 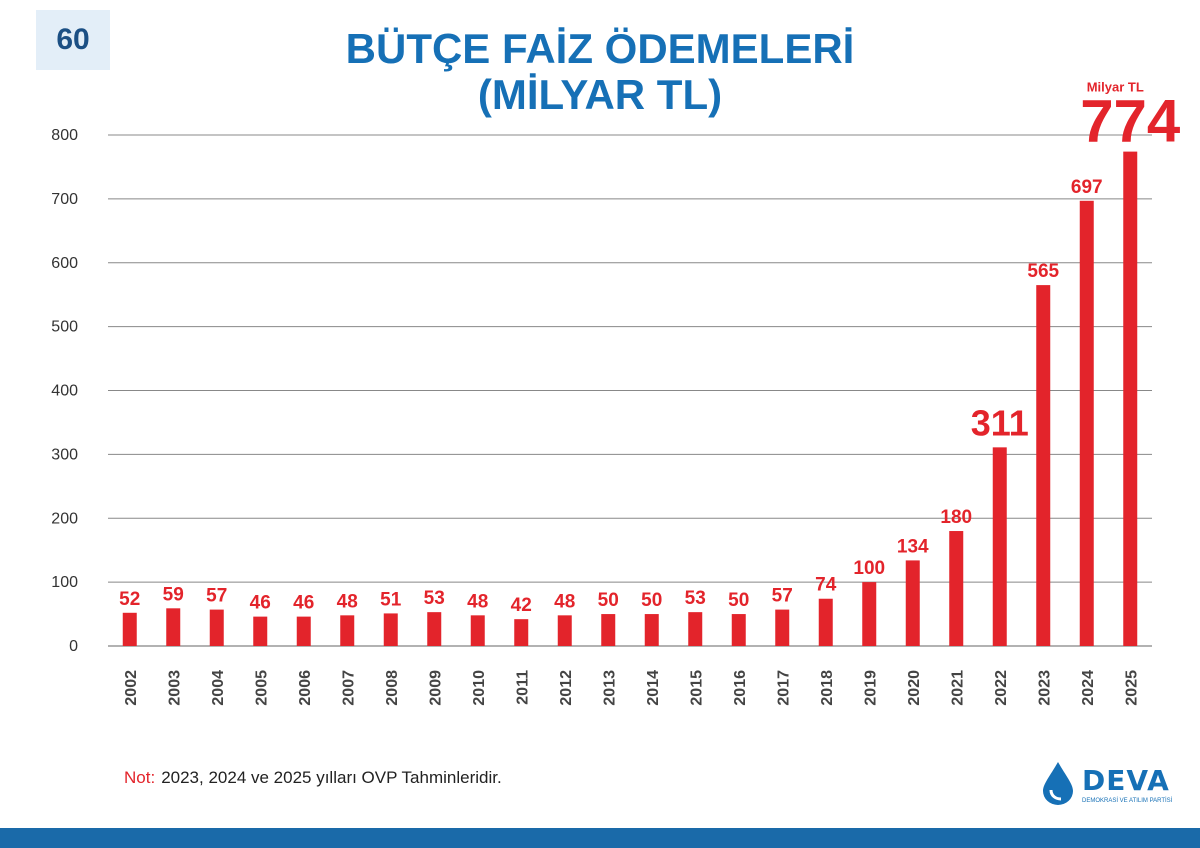 I want to click on x-tick-label: 2018, so click(x=827, y=688).